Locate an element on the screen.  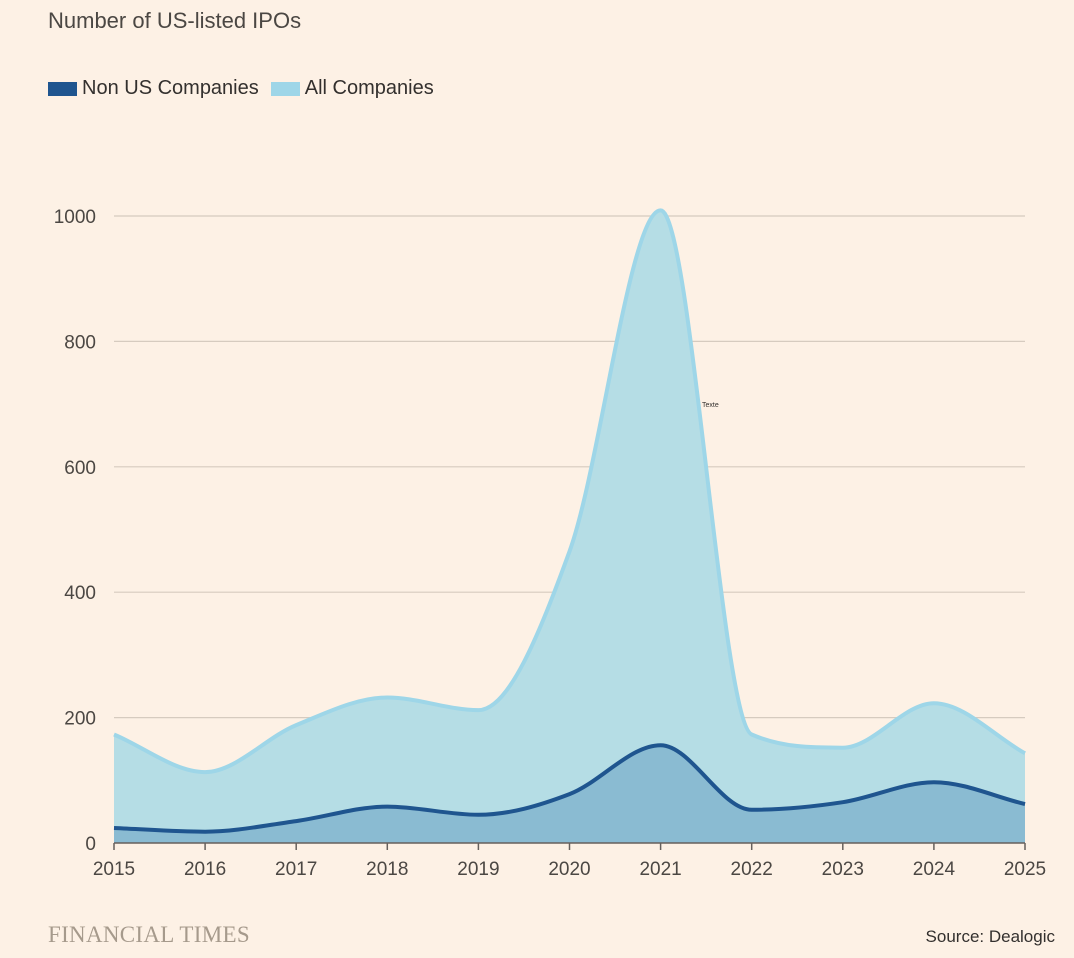
legend-item-all: All Companies is located at coordinates (352, 88).